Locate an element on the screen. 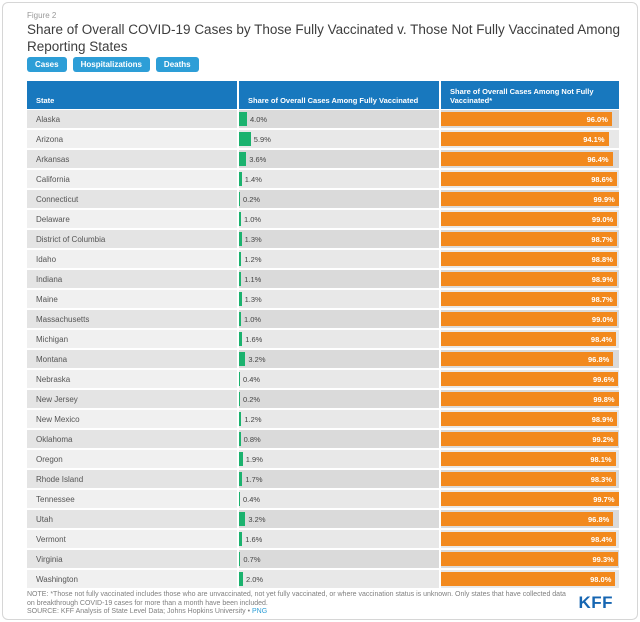 The image size is (640, 622). not-fully-vaccinated-bar: 96.8% is located at coordinates (527, 519).